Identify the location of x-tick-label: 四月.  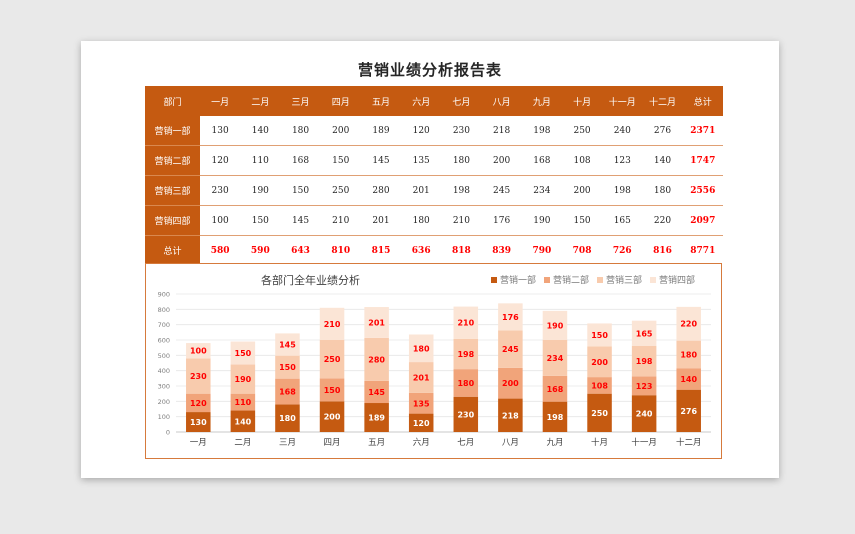
(332, 443).